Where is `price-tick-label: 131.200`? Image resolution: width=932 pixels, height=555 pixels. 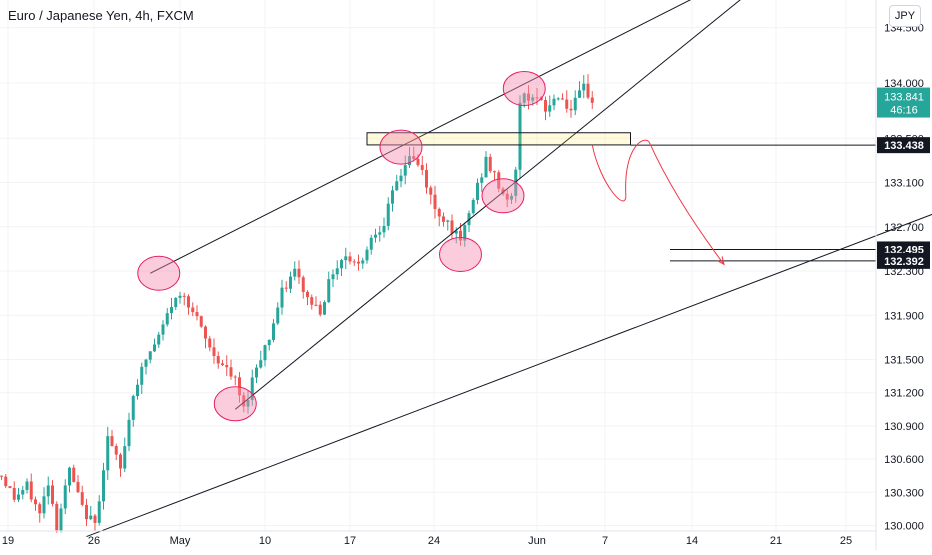
price-tick-label: 131.200 is located at coordinates (904, 394).